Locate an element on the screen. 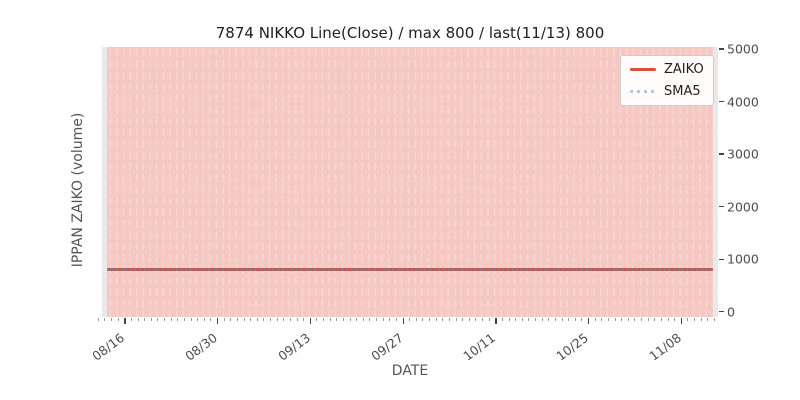 The width and height of the screenshot is (800, 400). y-tick-label: 3000 is located at coordinates (743, 154).